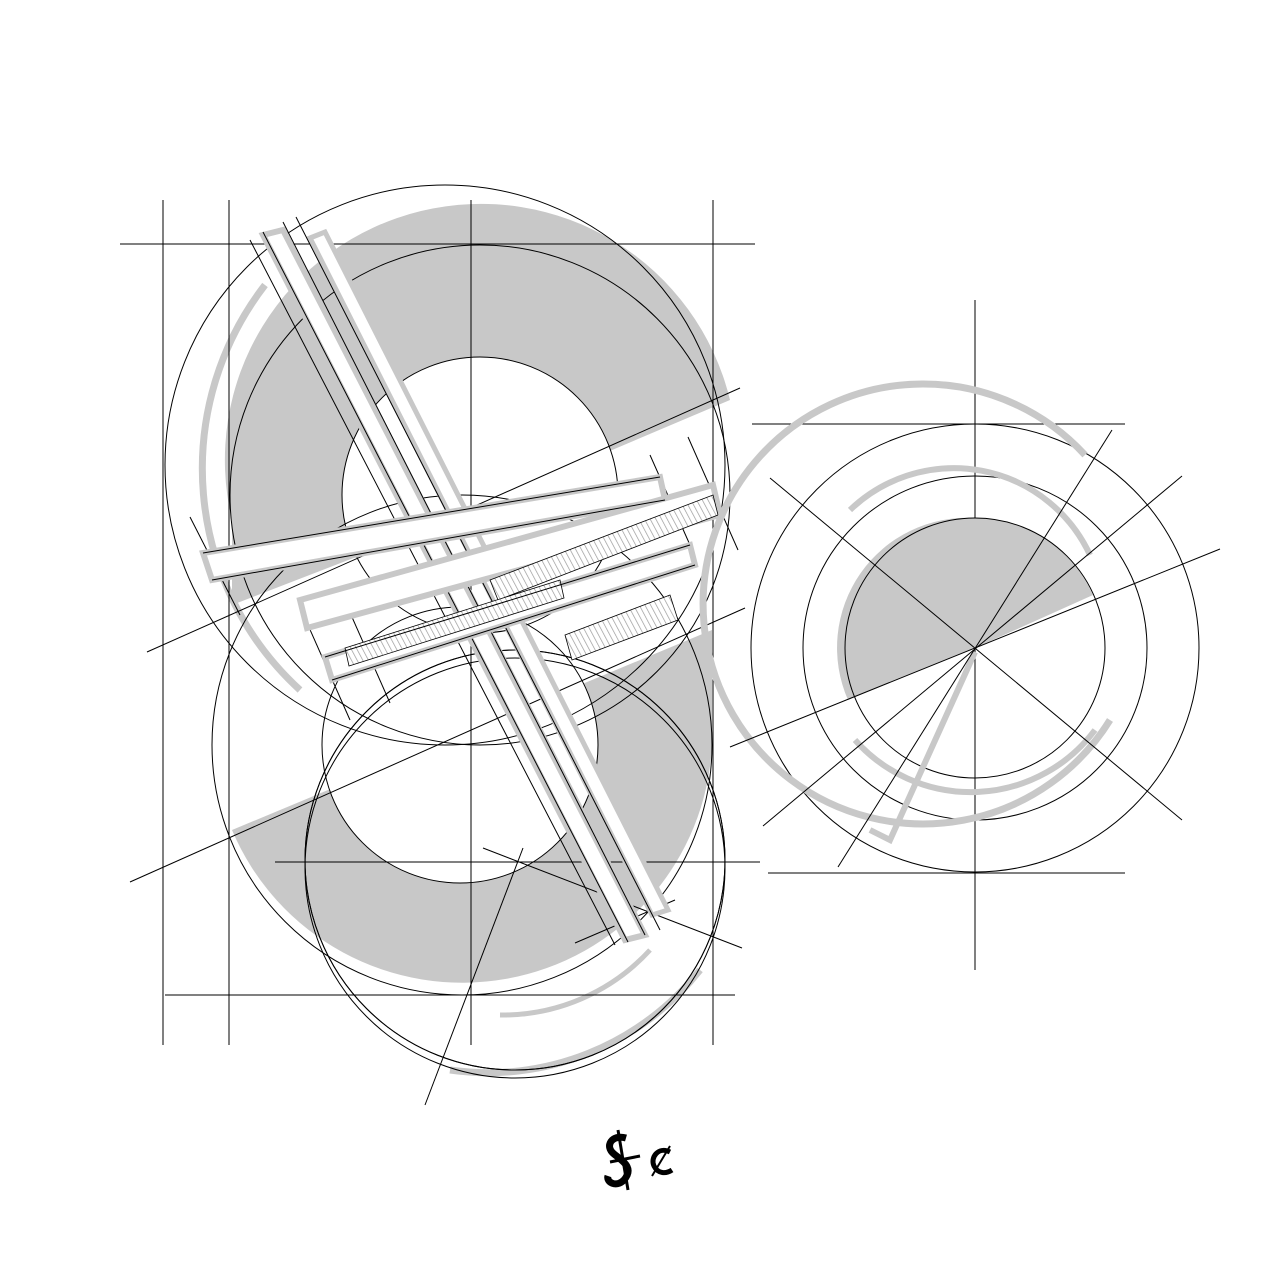  I want to click on dollar-horizontal-bars, so click(461, 578).